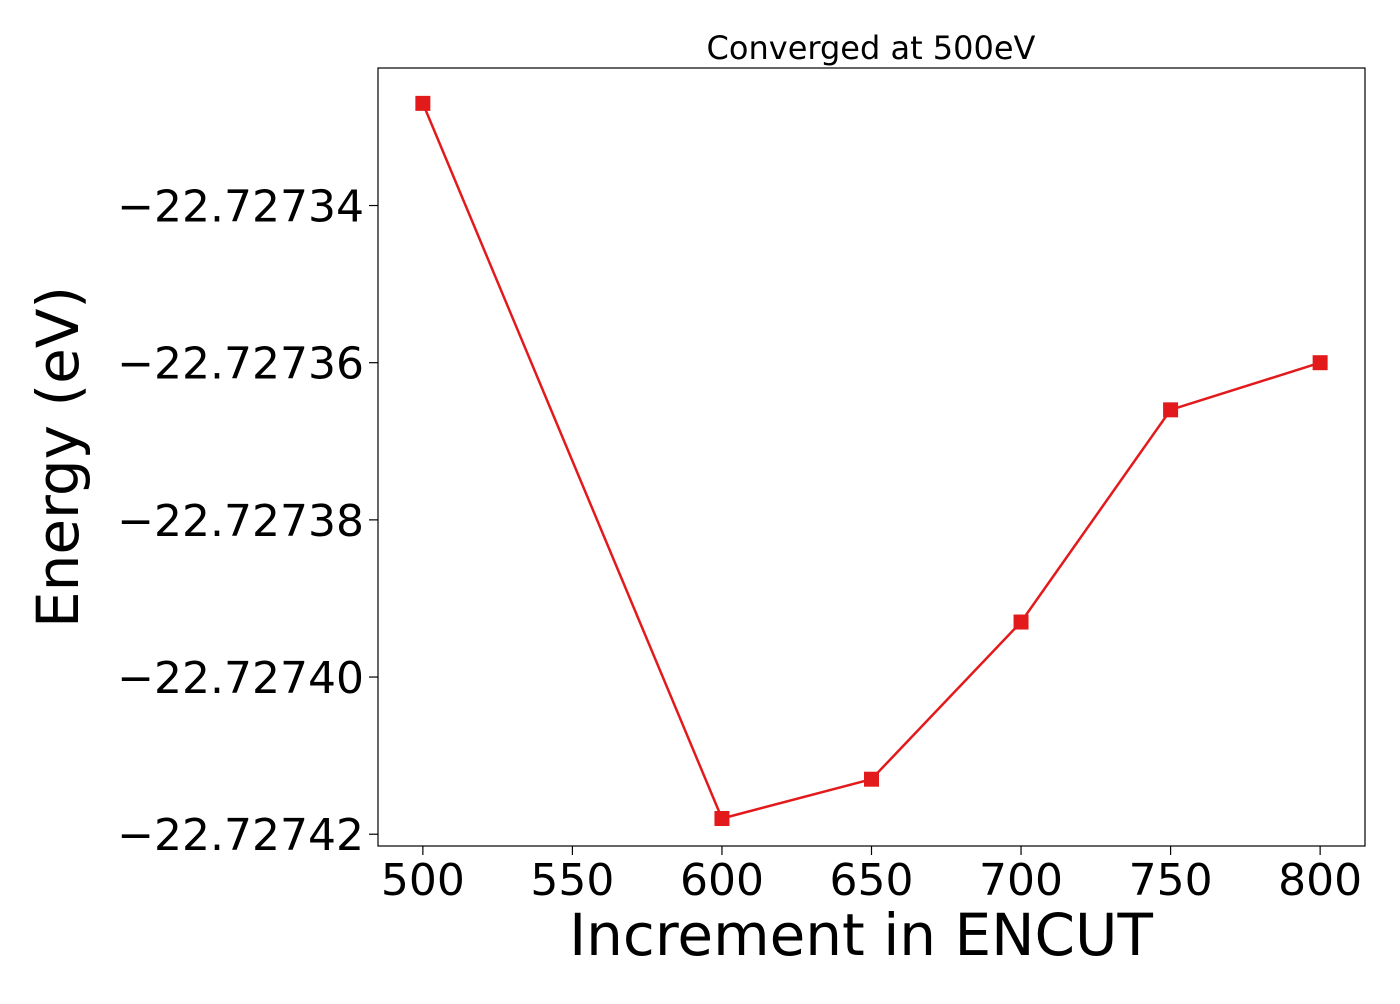 Image resolution: width=1400 pixels, height=1004 pixels. What do you see at coordinates (572, 880) in the screenshot?
I see `x-tick-label: 550` at bounding box center [572, 880].